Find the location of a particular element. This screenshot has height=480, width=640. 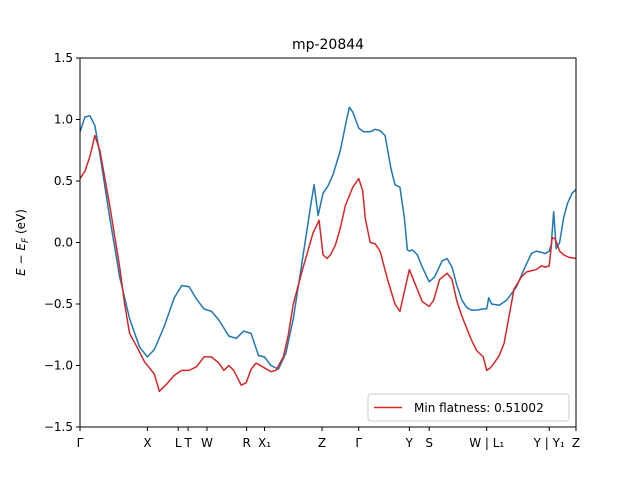

x-tick-label: X₁ is located at coordinates (264, 443).